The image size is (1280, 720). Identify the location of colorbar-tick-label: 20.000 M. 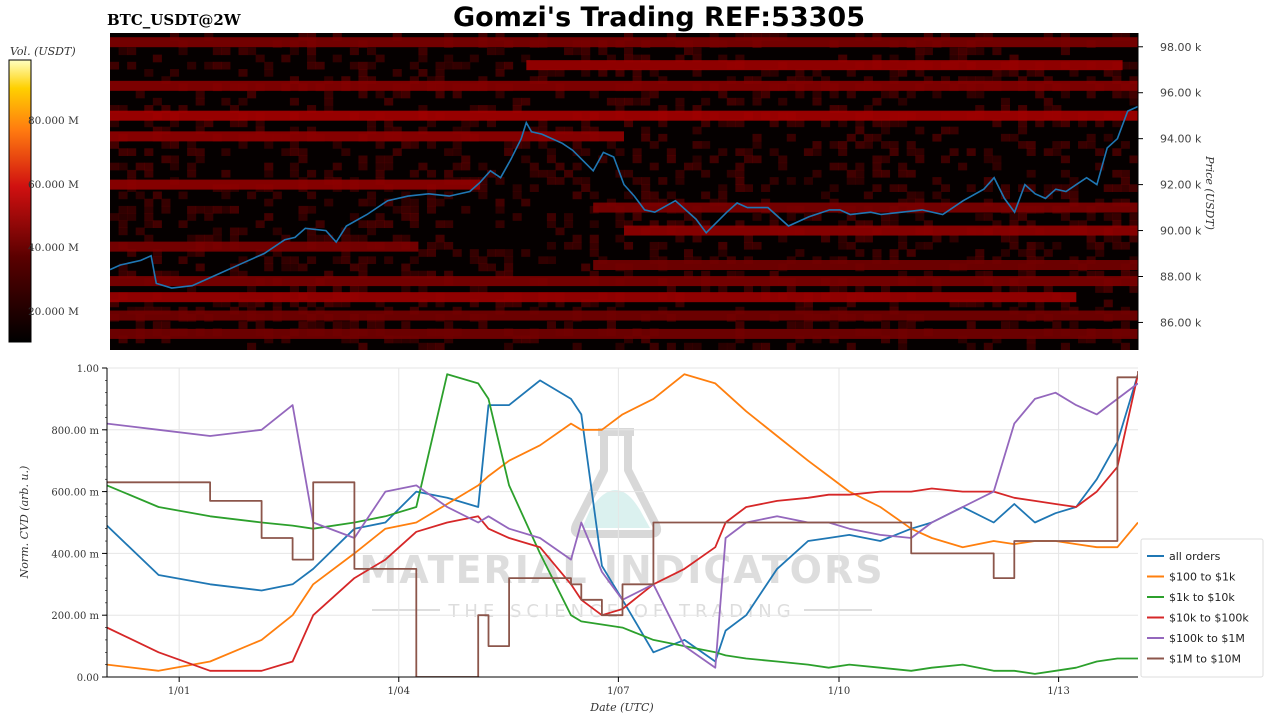
(53, 312).